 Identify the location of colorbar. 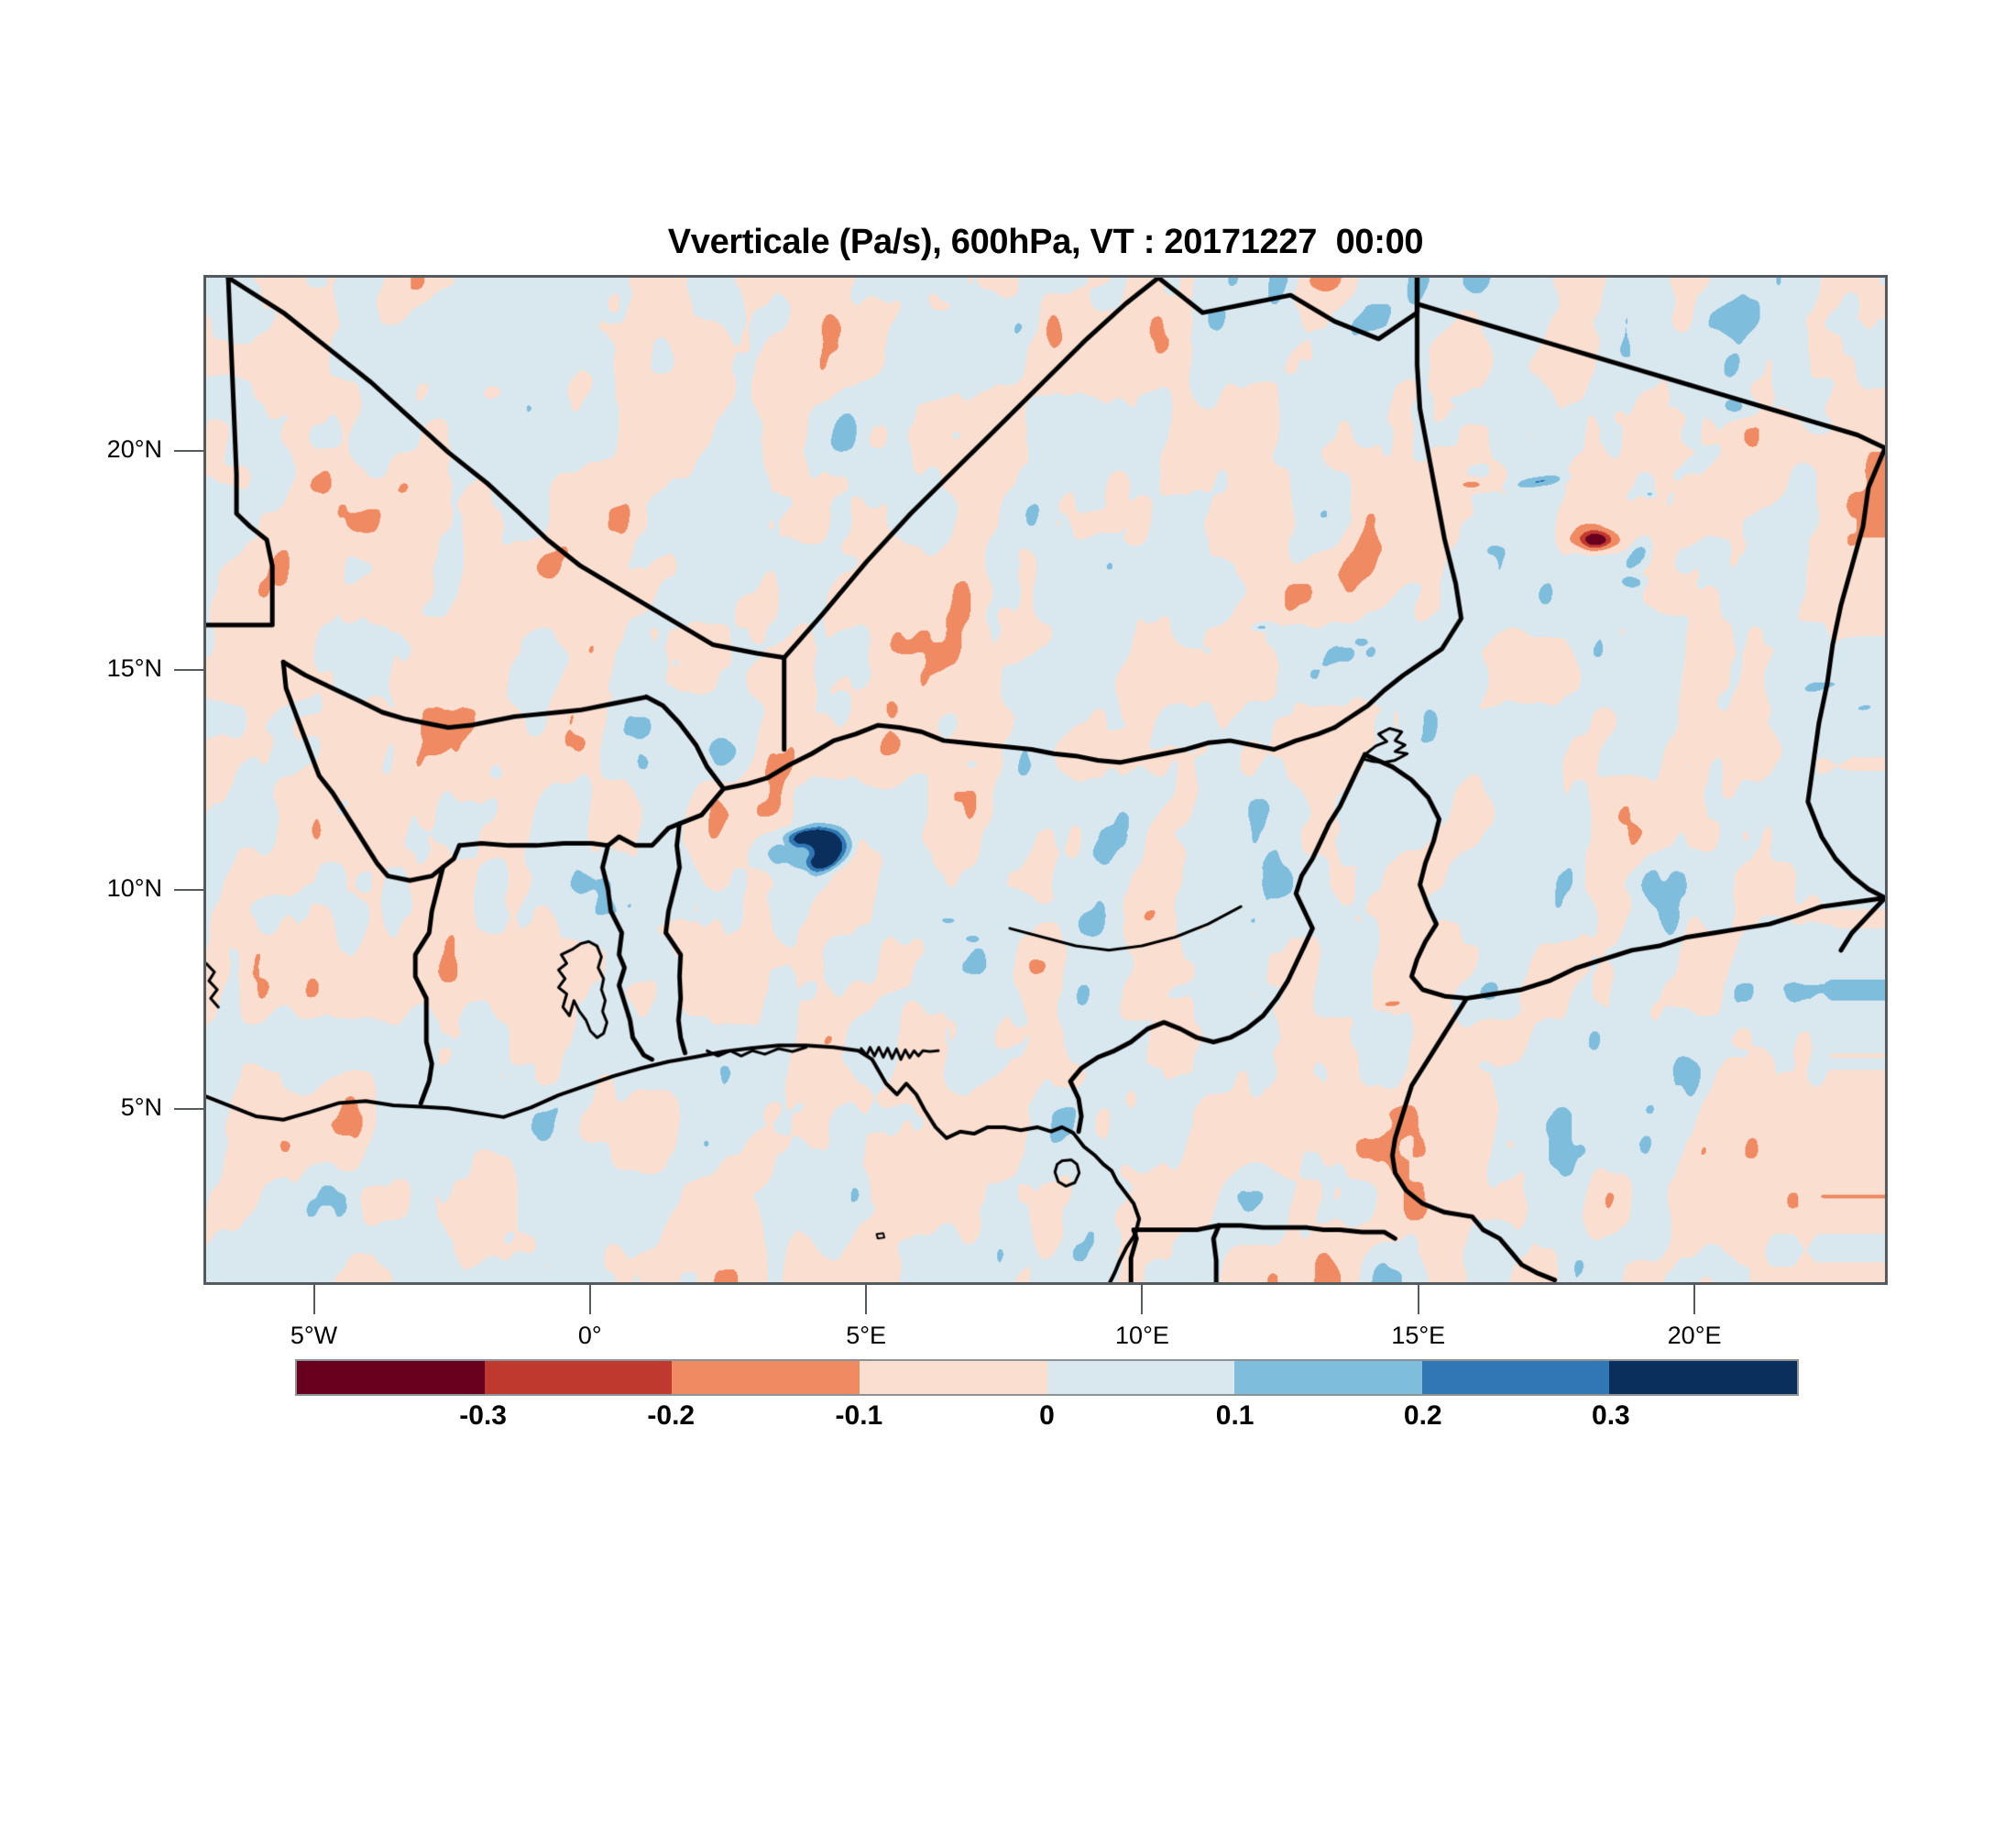
(1047, 1377).